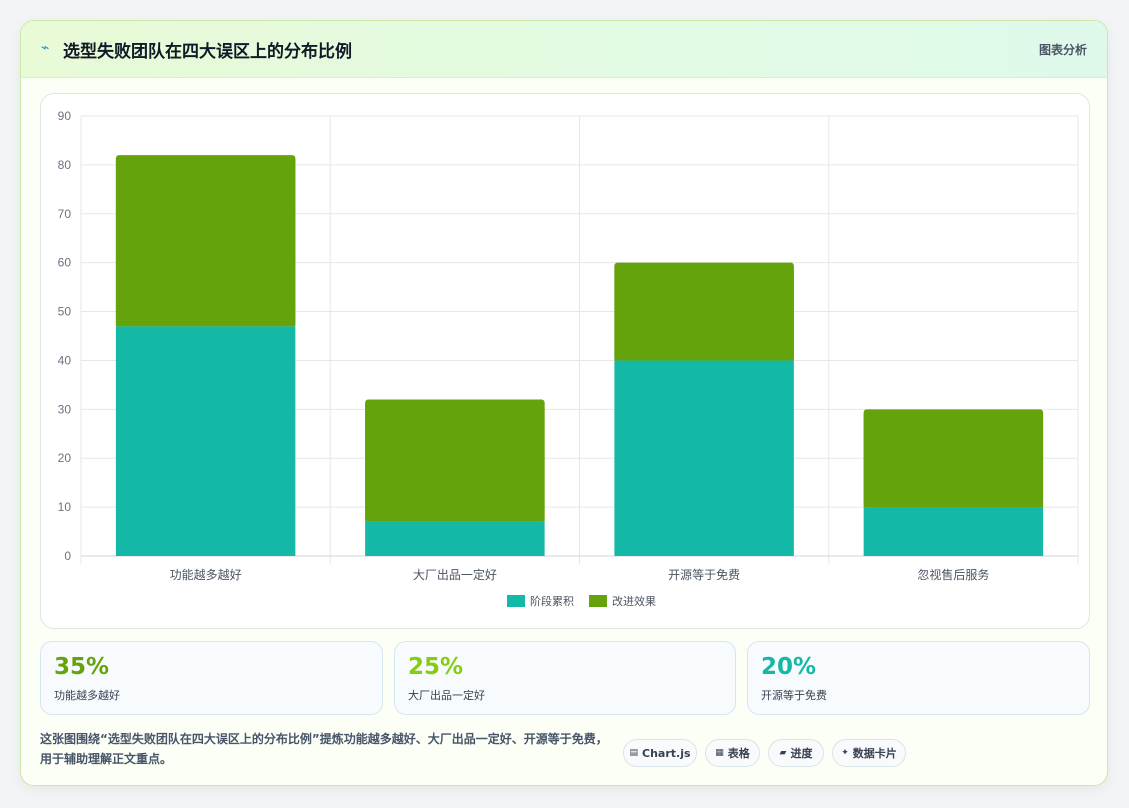 The height and width of the screenshot is (808, 1129). Describe the element at coordinates (67, 556) in the screenshot. I see `y-tick-label: 0` at that location.